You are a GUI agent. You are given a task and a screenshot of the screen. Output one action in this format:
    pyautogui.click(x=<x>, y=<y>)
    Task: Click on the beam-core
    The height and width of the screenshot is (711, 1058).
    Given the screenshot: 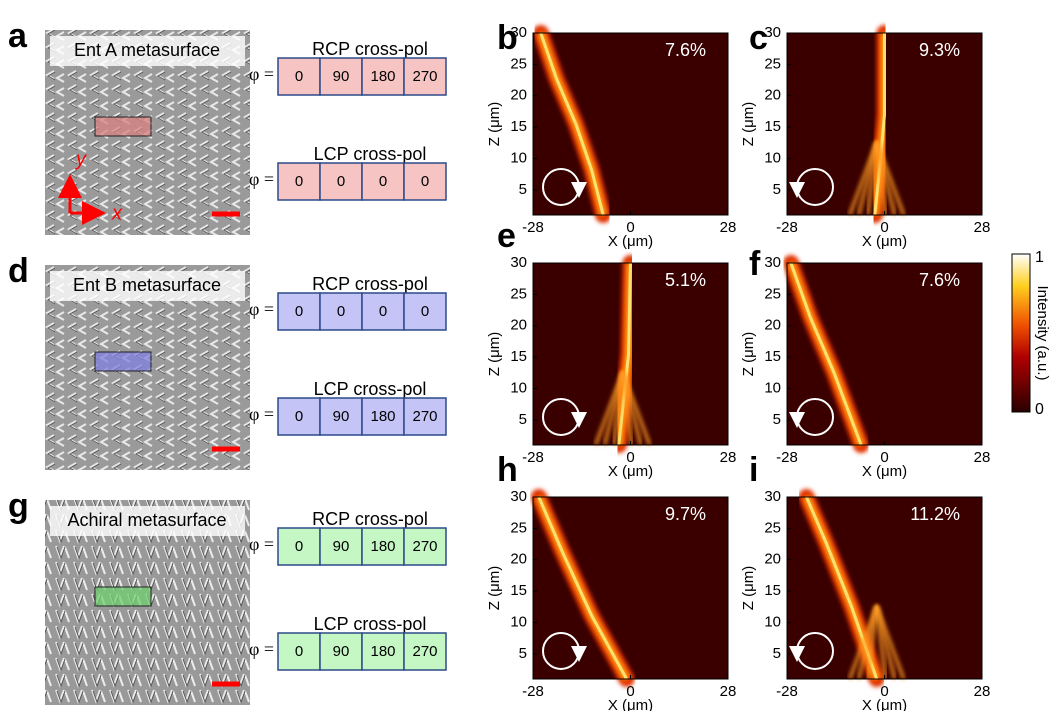 What is the action you would take?
    pyautogui.click(x=572, y=124)
    